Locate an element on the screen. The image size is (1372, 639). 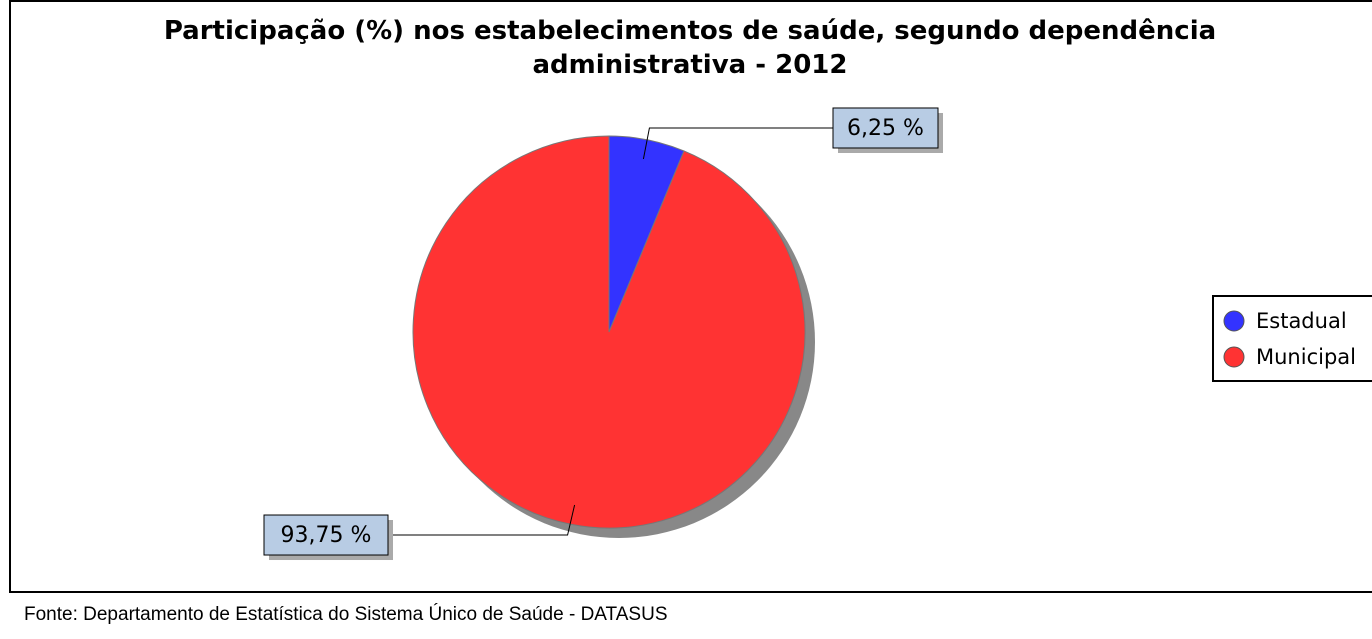
legend-box is located at coordinates (1292, 338).